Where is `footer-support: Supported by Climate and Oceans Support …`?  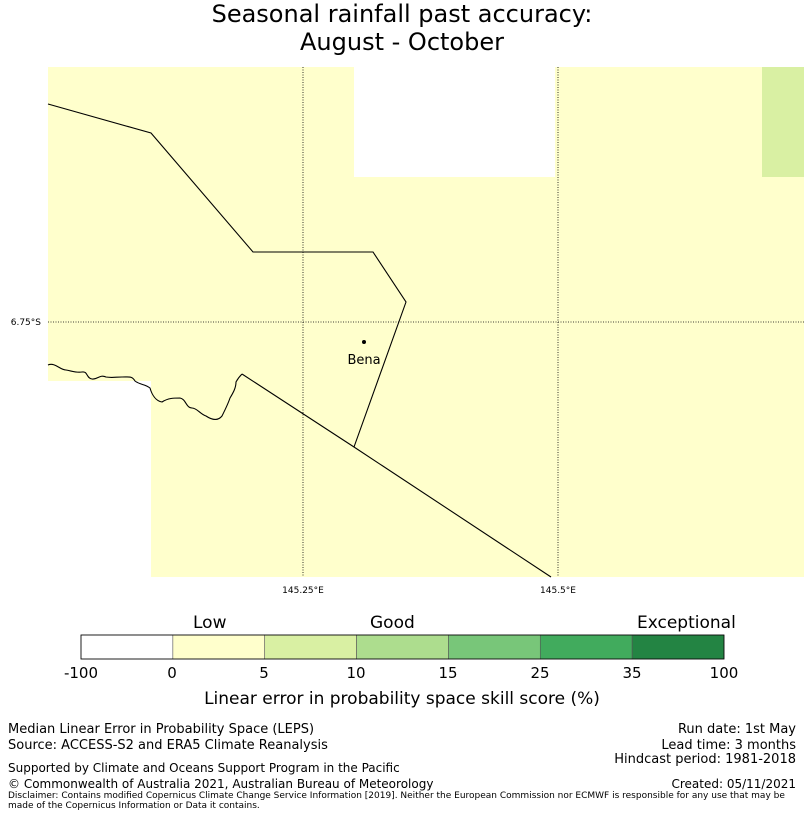 footer-support: Supported by Climate and Oceans Support … is located at coordinates (204, 768).